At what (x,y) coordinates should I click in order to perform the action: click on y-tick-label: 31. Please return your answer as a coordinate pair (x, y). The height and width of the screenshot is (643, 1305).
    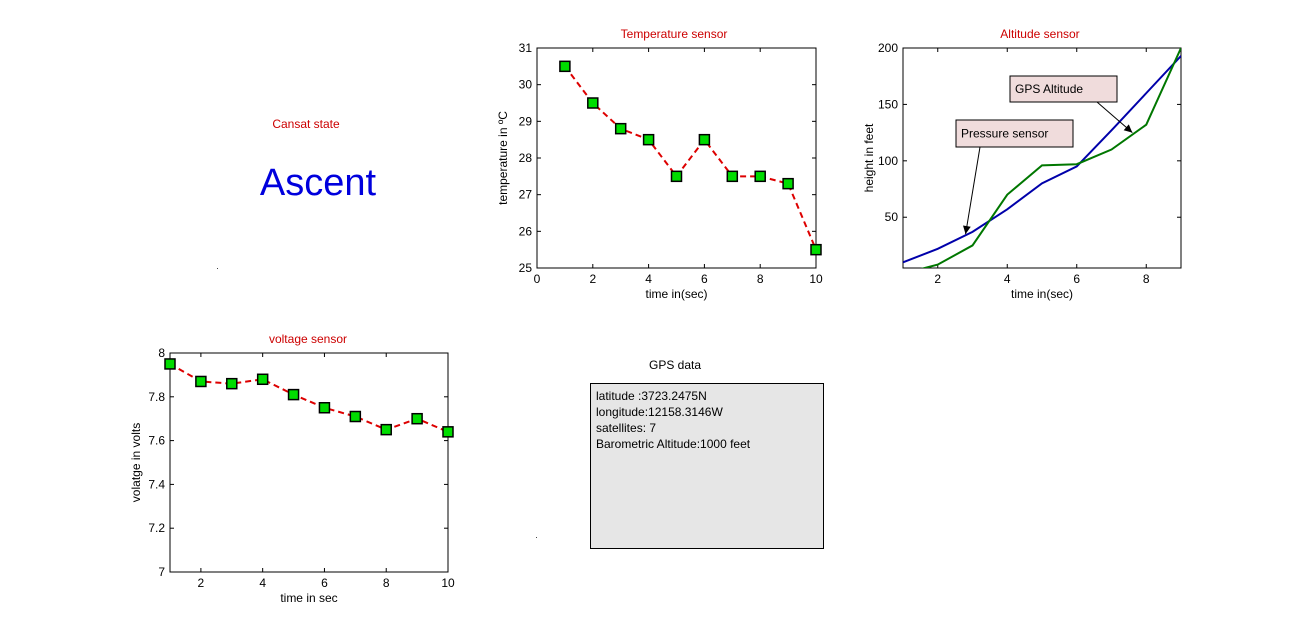
    Looking at the image, I should click on (526, 48).